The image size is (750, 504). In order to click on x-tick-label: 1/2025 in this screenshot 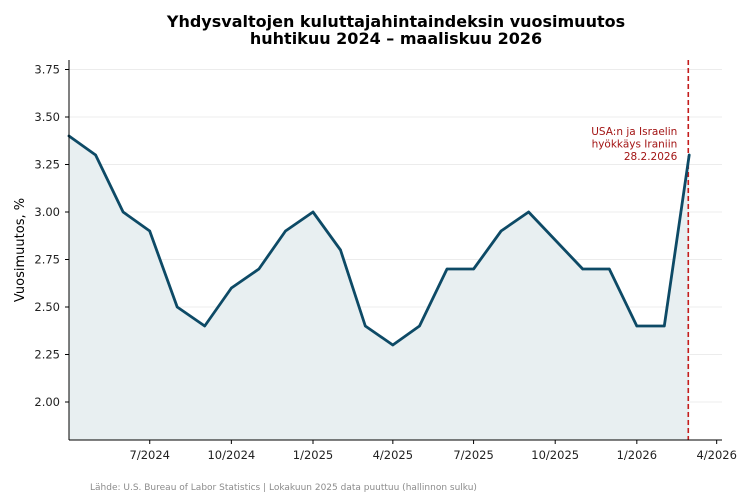, I will do `click(313, 455)`.